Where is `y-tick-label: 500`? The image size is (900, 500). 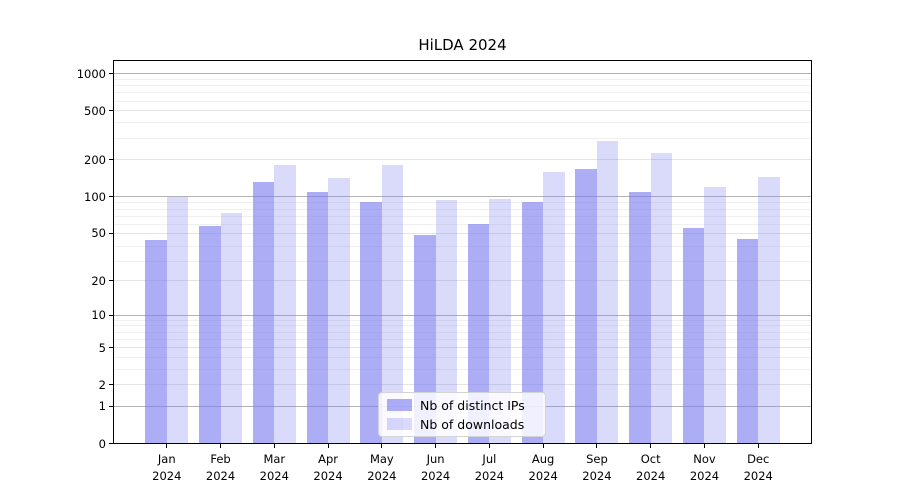 y-tick-label: 500 is located at coordinates (95, 110).